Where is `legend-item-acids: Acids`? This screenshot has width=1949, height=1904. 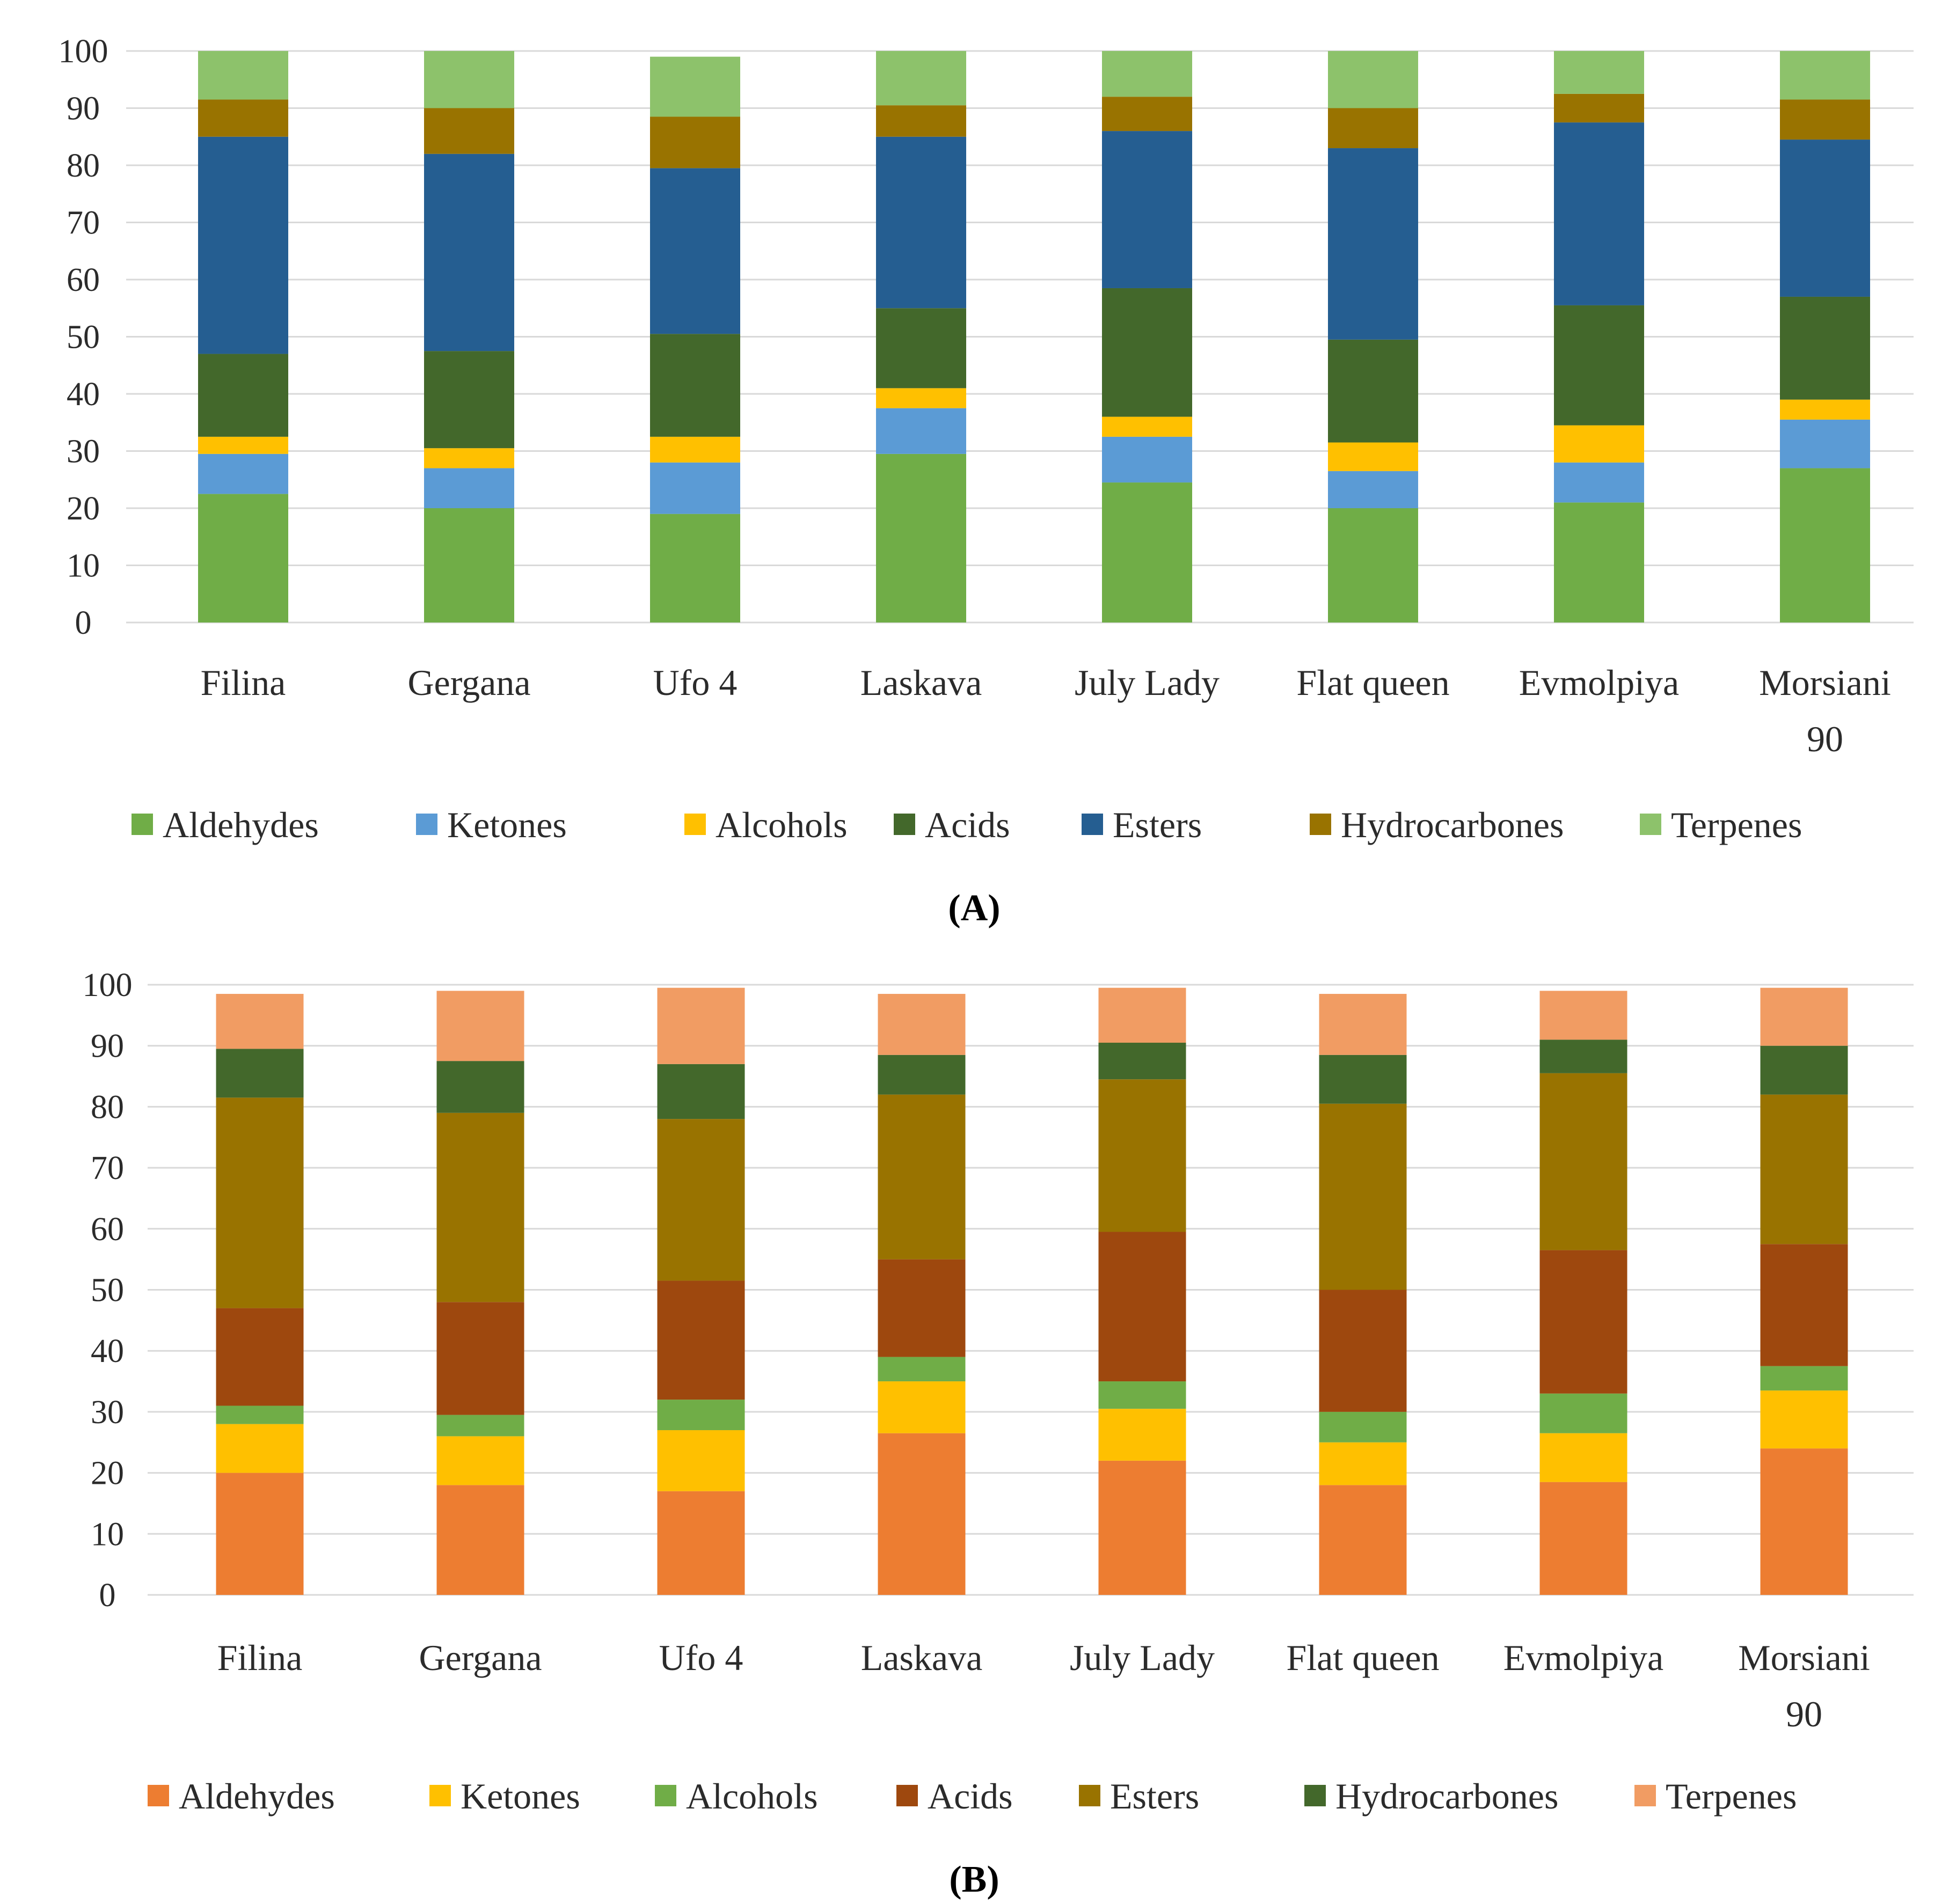
legend-item-acids: Acids is located at coordinates (954, 1797).